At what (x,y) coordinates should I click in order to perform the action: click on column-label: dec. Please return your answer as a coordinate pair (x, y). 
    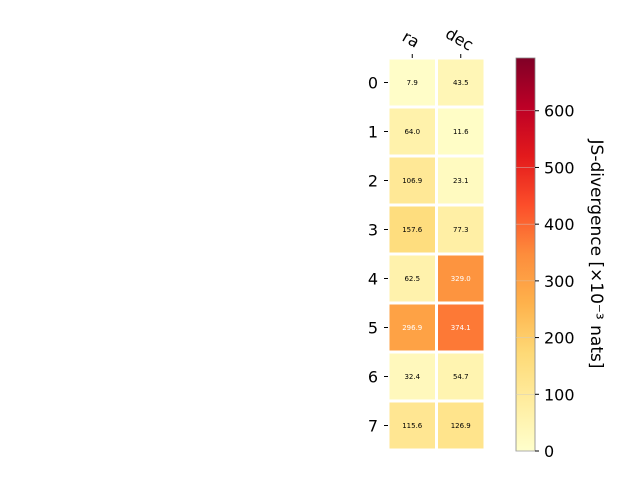
    Looking at the image, I should click on (459, 39).